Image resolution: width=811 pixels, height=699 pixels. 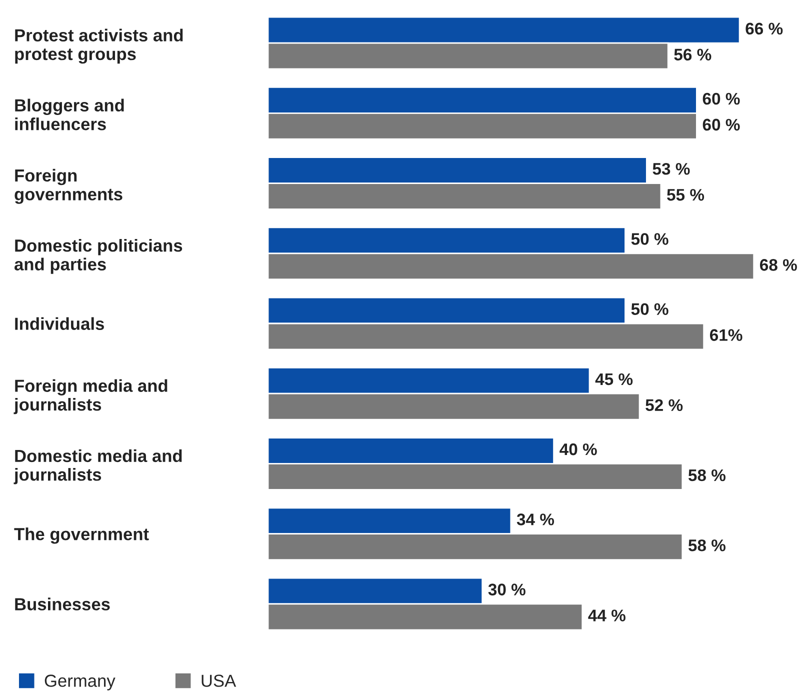 What do you see at coordinates (671, 168) in the screenshot?
I see `data-label: 53 %` at bounding box center [671, 168].